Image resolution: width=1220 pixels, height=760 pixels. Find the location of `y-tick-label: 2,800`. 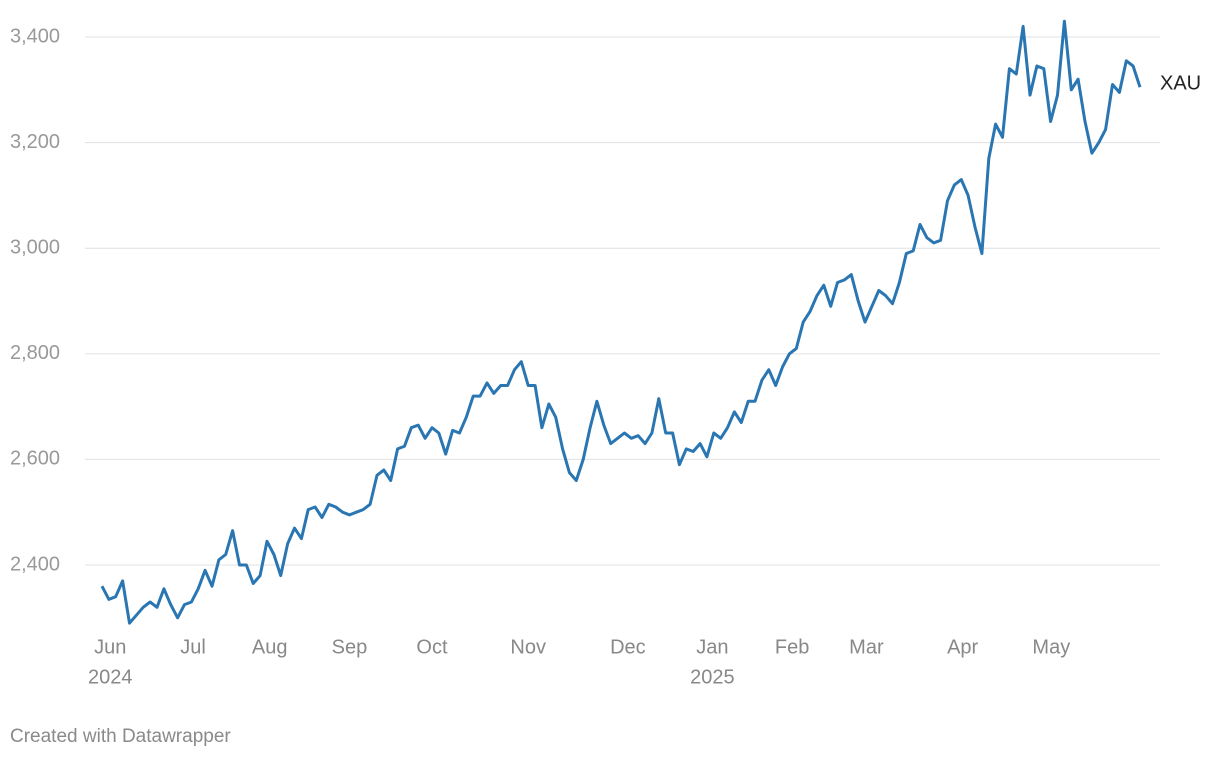

y-tick-label: 2,800 is located at coordinates (35, 353).